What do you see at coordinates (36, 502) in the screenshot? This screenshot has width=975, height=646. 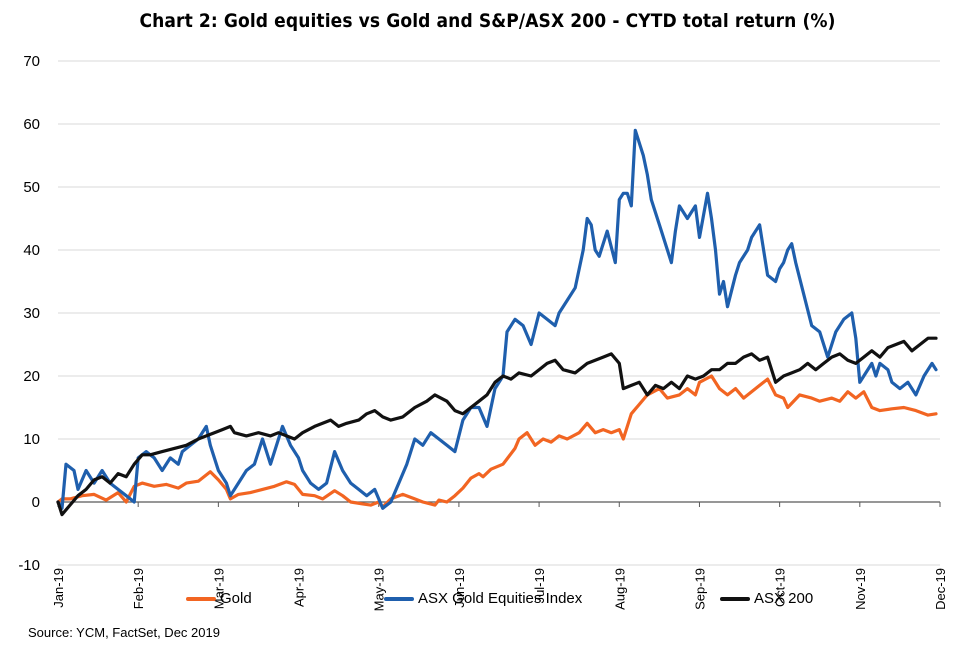 I see `y-tick-label: 0` at bounding box center [36, 502].